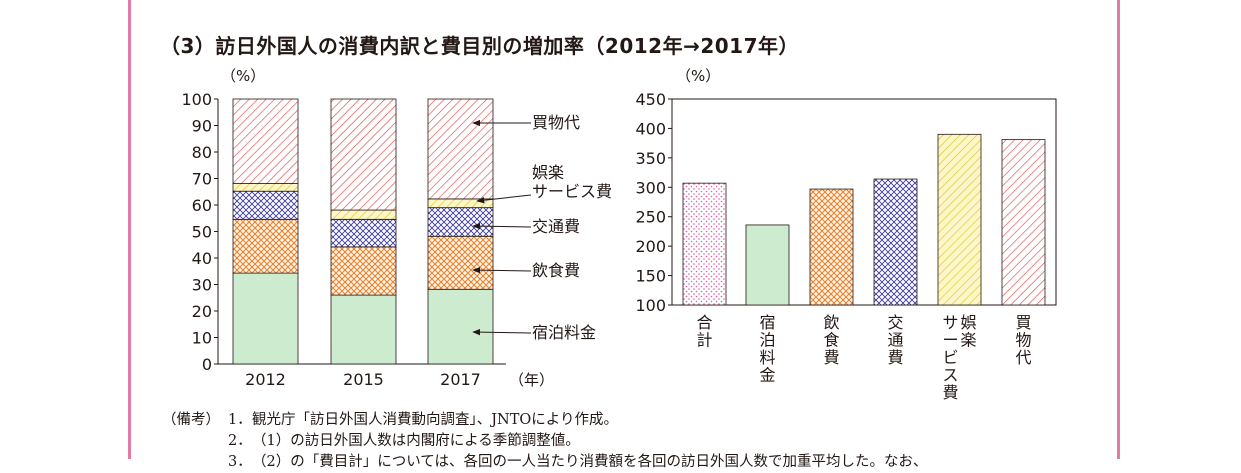 The image size is (1241, 473). What do you see at coordinates (1118, 229) in the screenshot?
I see `frame-right-border` at bounding box center [1118, 229].